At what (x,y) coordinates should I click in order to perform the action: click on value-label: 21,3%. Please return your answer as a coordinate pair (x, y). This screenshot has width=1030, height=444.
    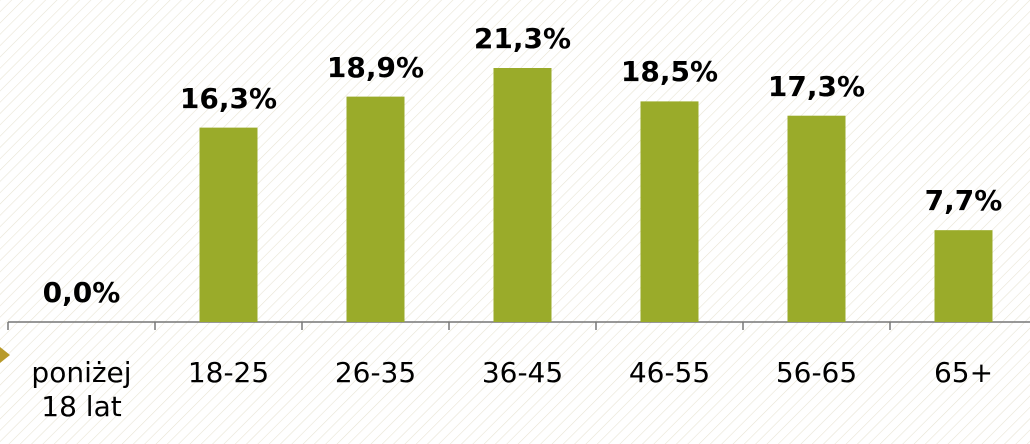
    Looking at the image, I should click on (522, 38).